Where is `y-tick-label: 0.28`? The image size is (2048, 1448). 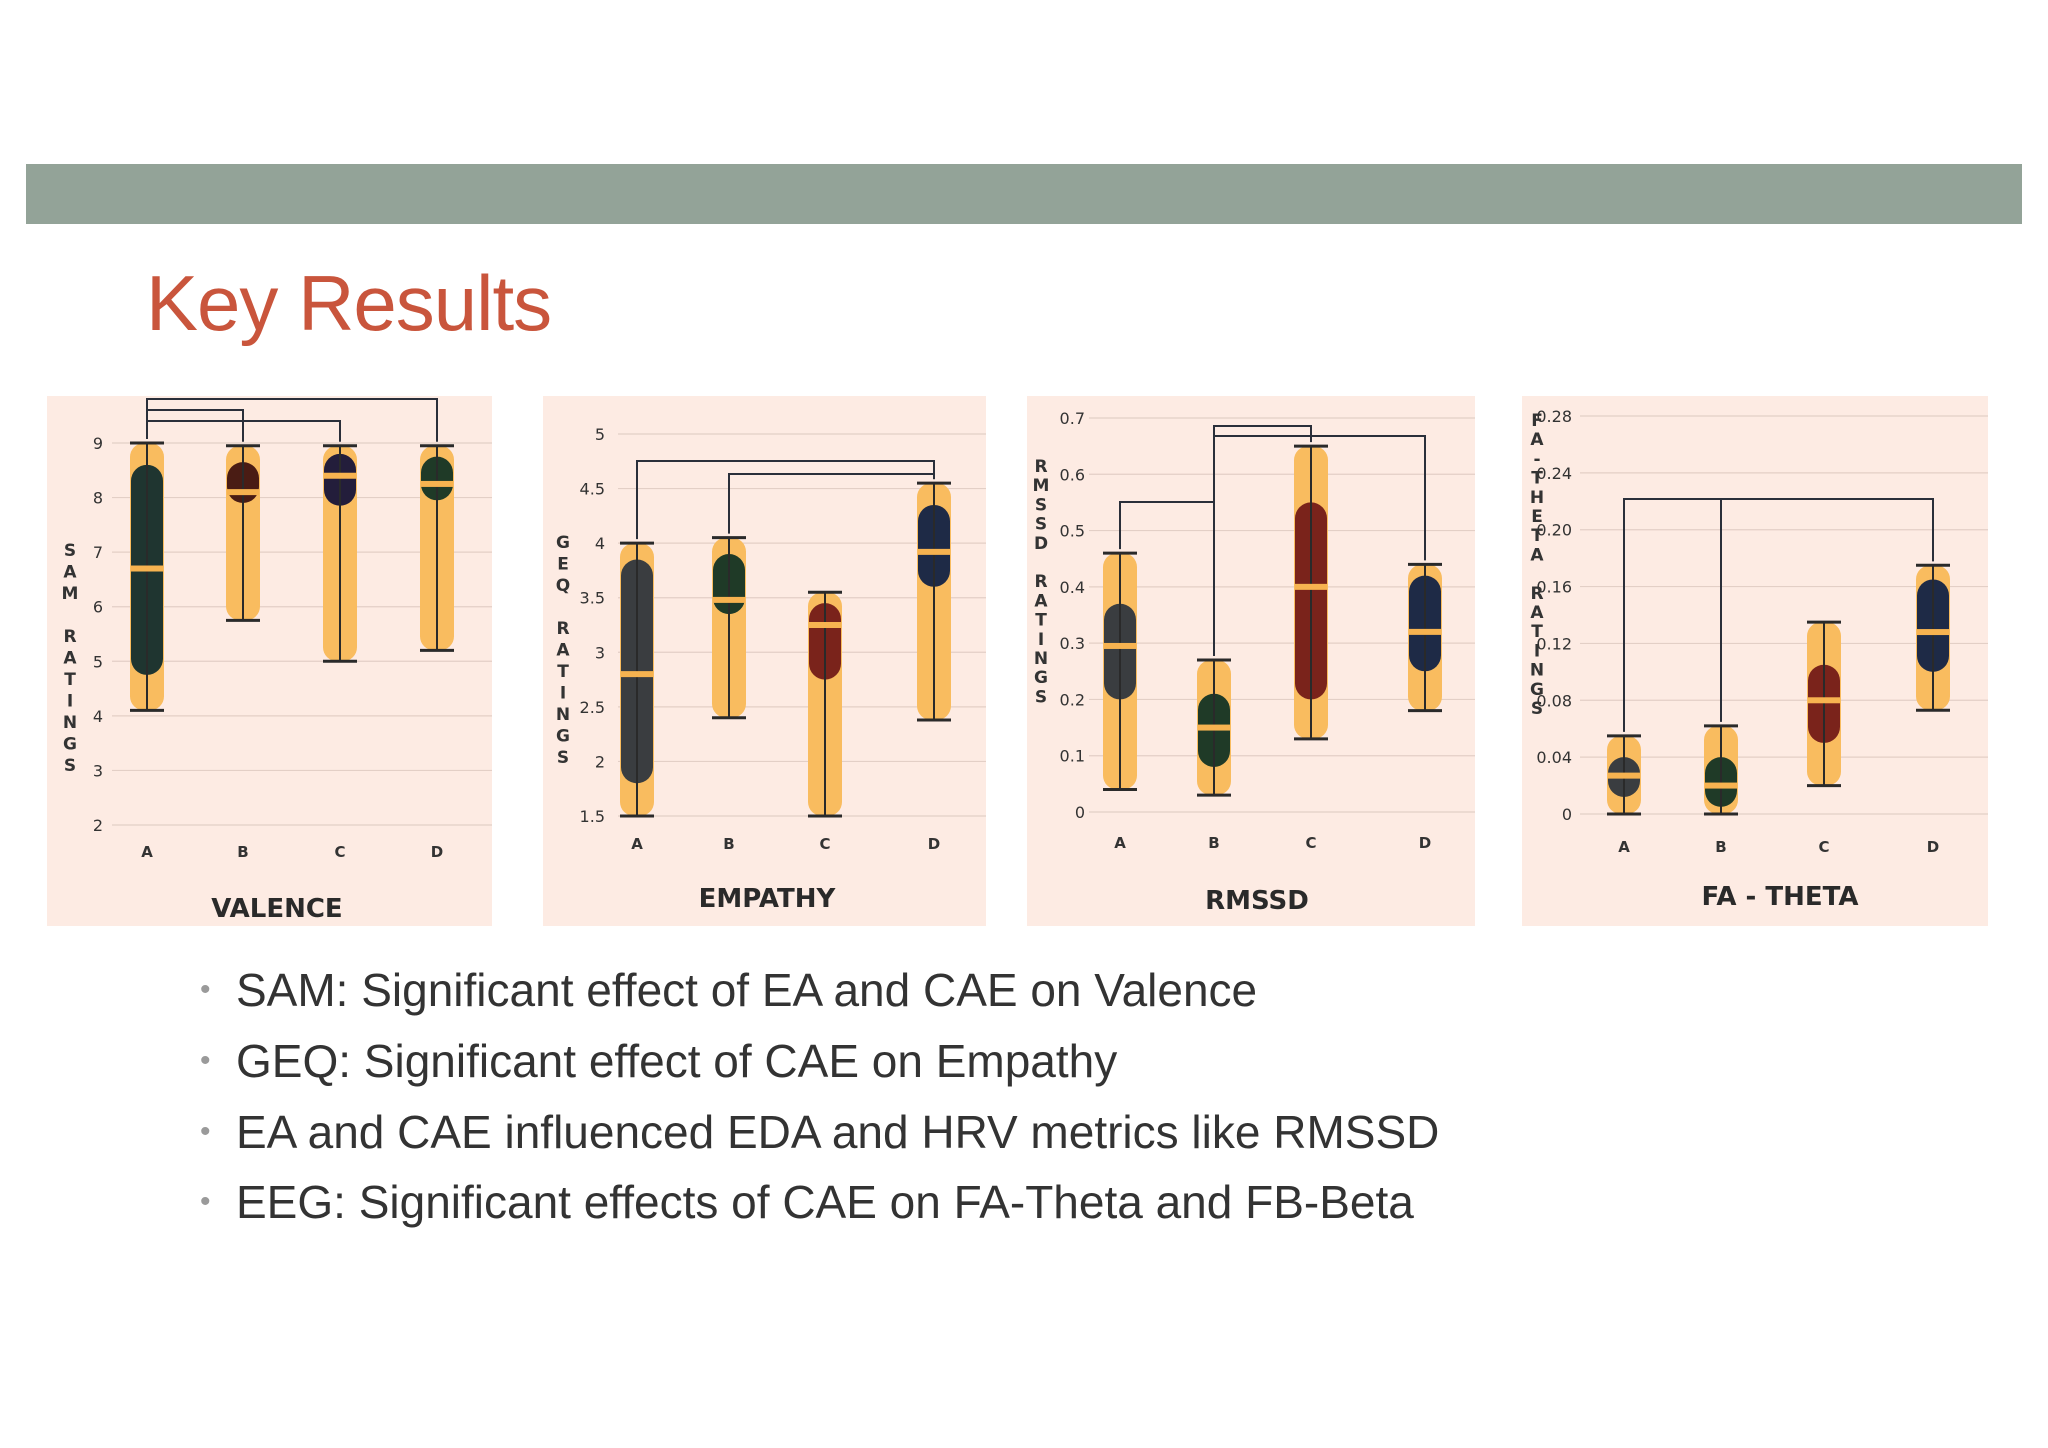 y-tick-label: 0.28 is located at coordinates (1554, 416).